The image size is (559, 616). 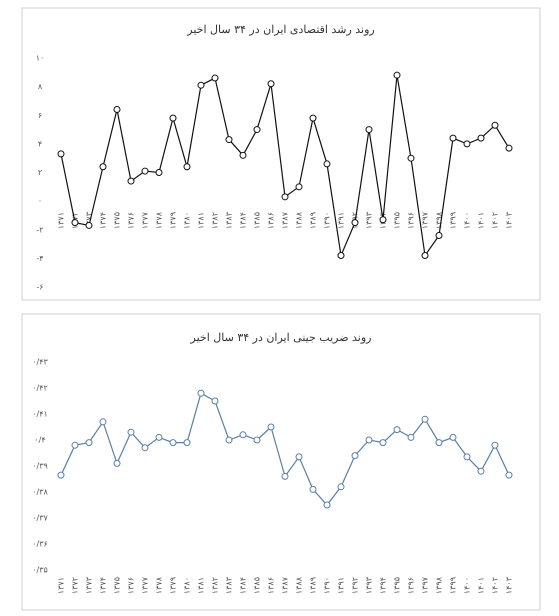 I want to click on y-tick-label: ۶, so click(x=40, y=115).